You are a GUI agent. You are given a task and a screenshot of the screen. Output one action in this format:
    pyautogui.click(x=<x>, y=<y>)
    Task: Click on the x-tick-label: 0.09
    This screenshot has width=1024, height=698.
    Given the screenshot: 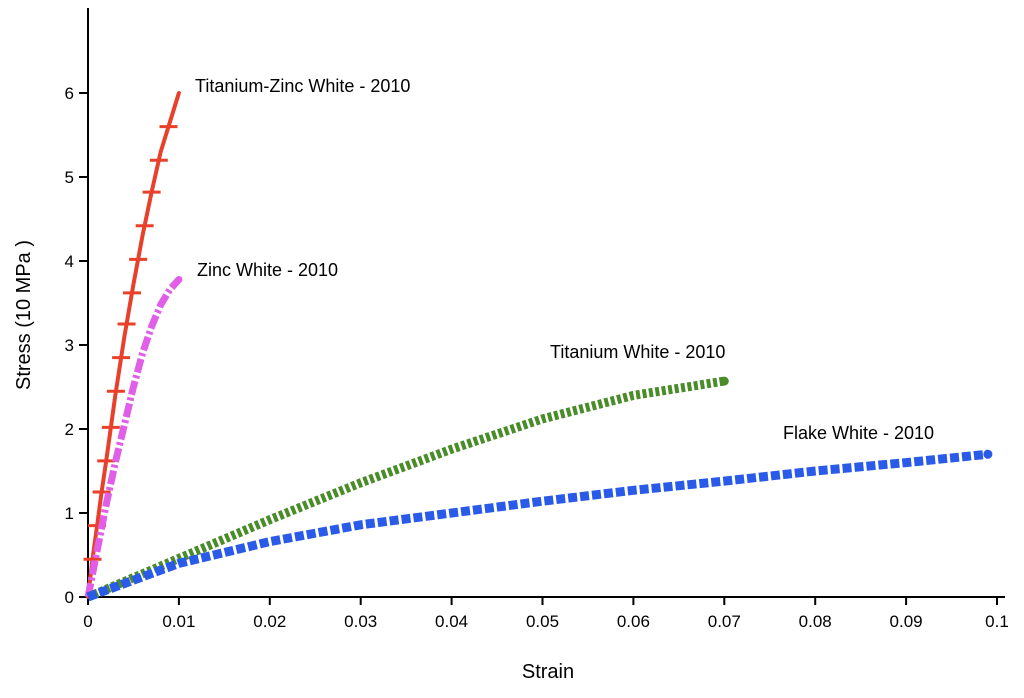 What is the action you would take?
    pyautogui.click(x=906, y=621)
    